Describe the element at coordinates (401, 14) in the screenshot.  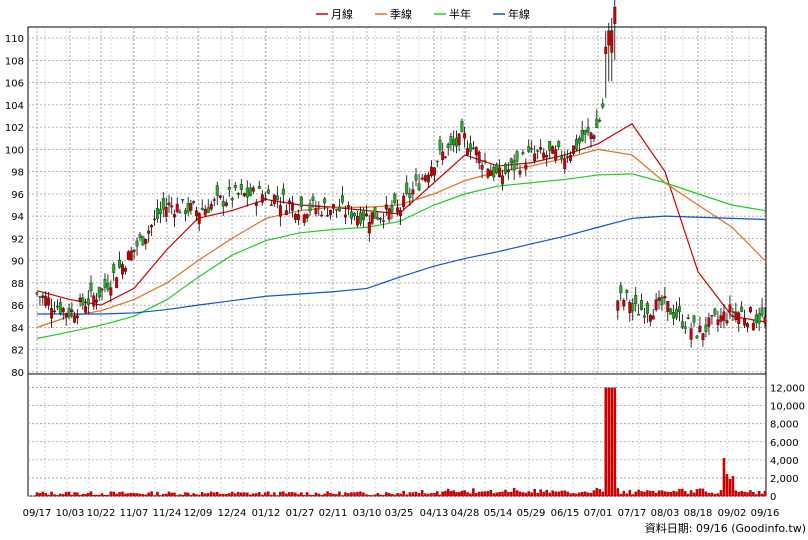
I see `legend-label-quarter: 季線` at that location.